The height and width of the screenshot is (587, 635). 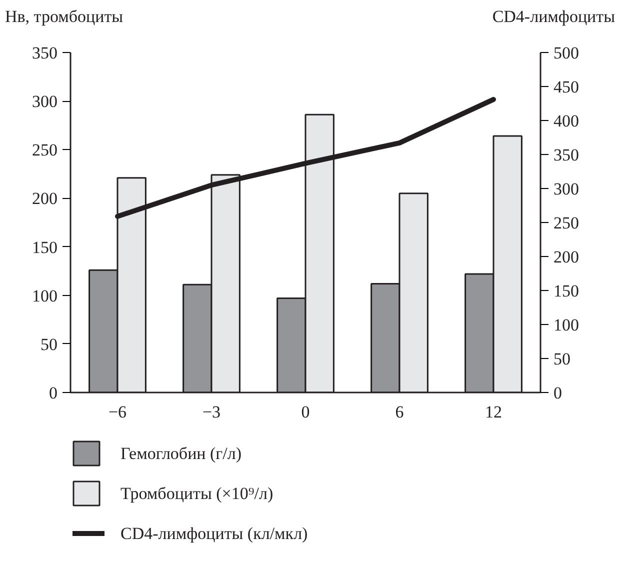 I want to click on y2-tick-label: 450, so click(x=566, y=87).